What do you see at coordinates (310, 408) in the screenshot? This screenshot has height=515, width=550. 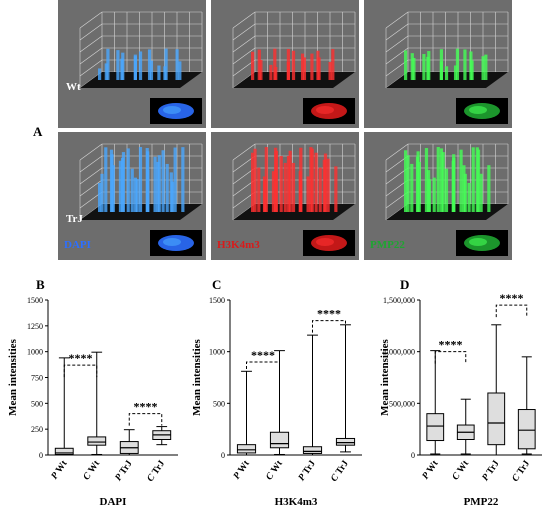 I see `box-2: P TrJ` at bounding box center [310, 408].